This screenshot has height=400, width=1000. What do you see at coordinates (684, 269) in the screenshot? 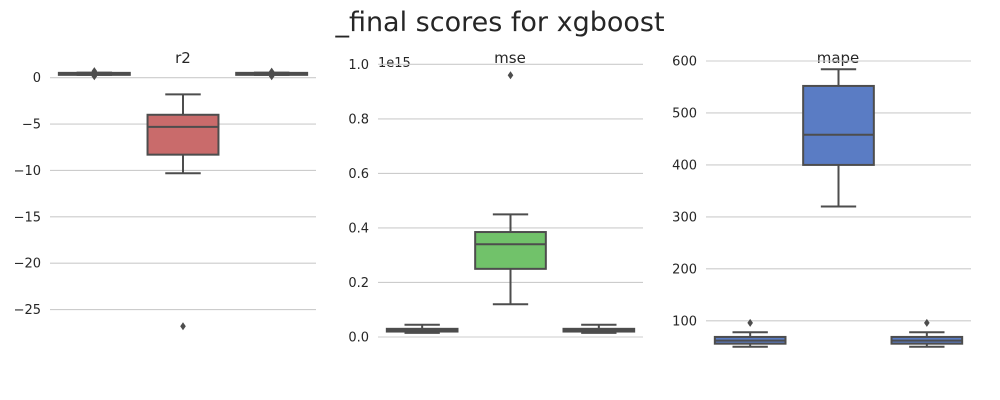
I see `y-tick-label: 200` at bounding box center [684, 269].